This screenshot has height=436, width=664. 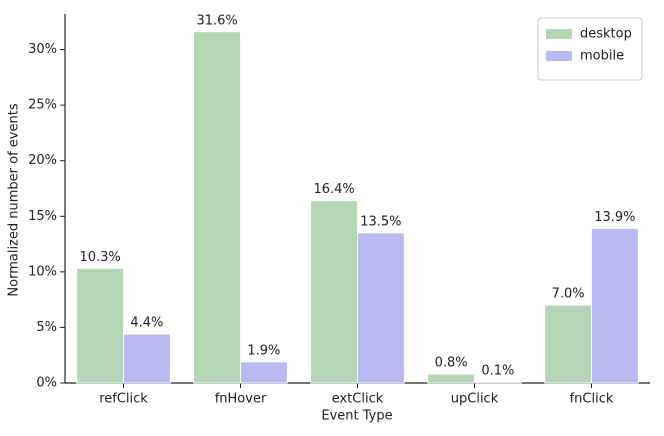 I want to click on x-tick-label: upClick, so click(x=475, y=399).